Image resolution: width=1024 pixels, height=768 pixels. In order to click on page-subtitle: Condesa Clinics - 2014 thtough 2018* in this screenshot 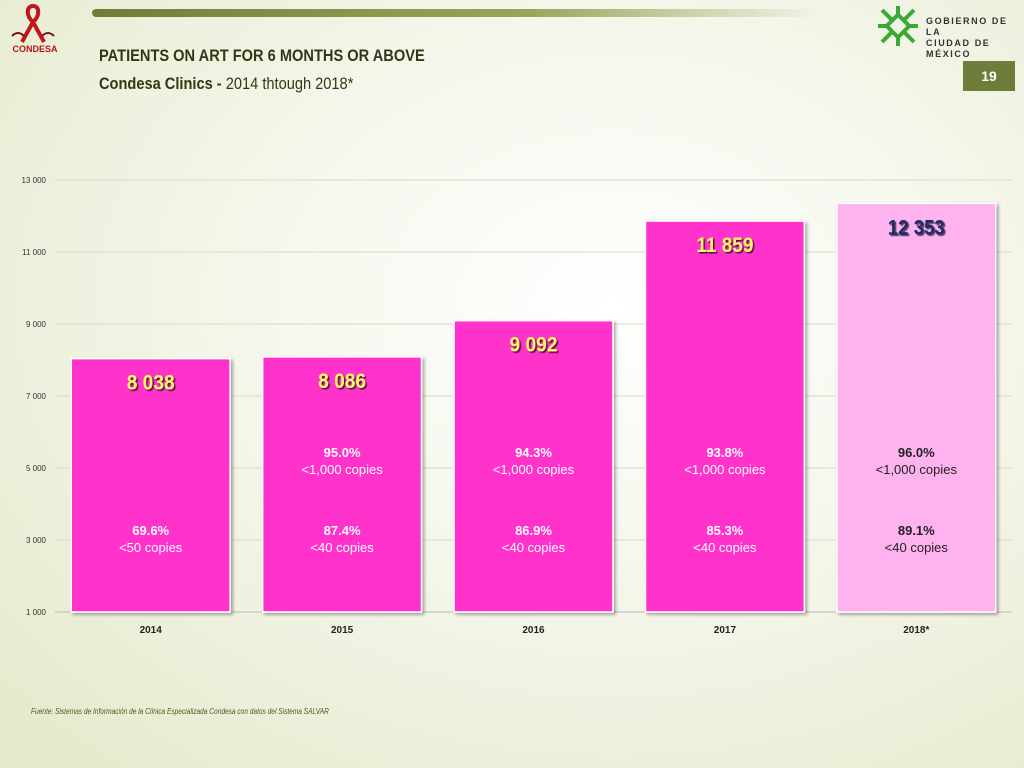, I will do `click(226, 84)`.